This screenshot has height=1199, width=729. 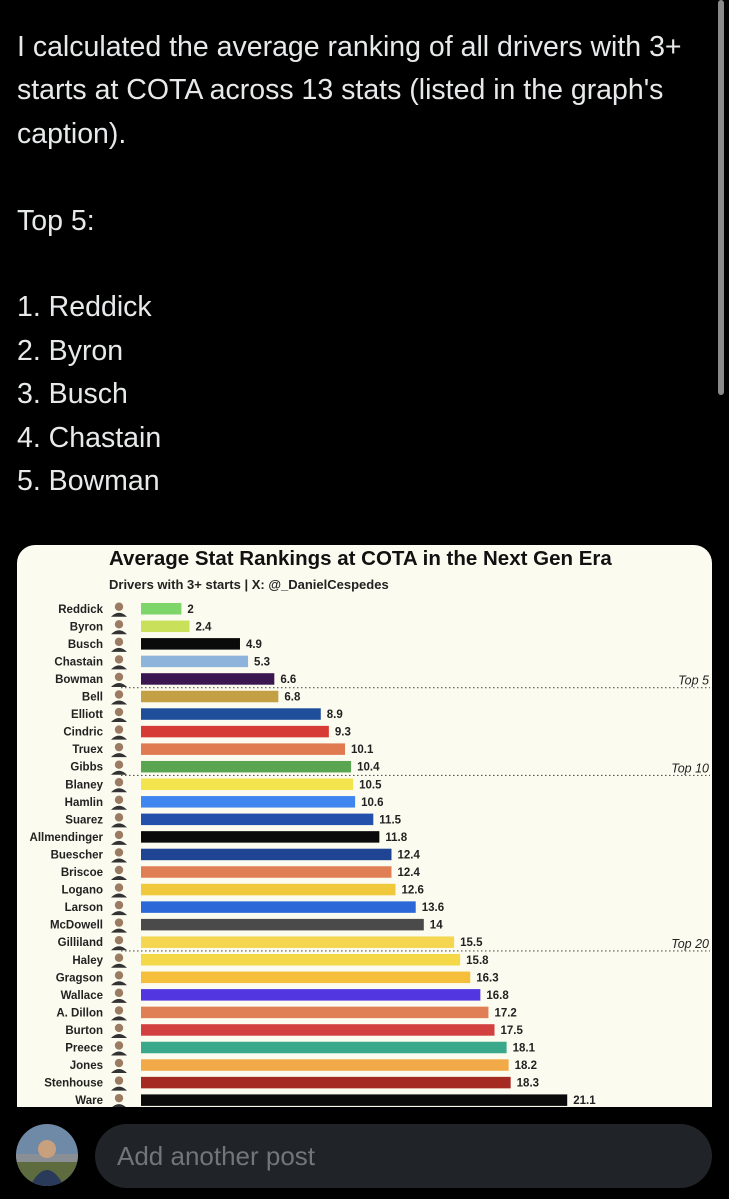 I want to click on value-label: 15.5, so click(x=471, y=943).